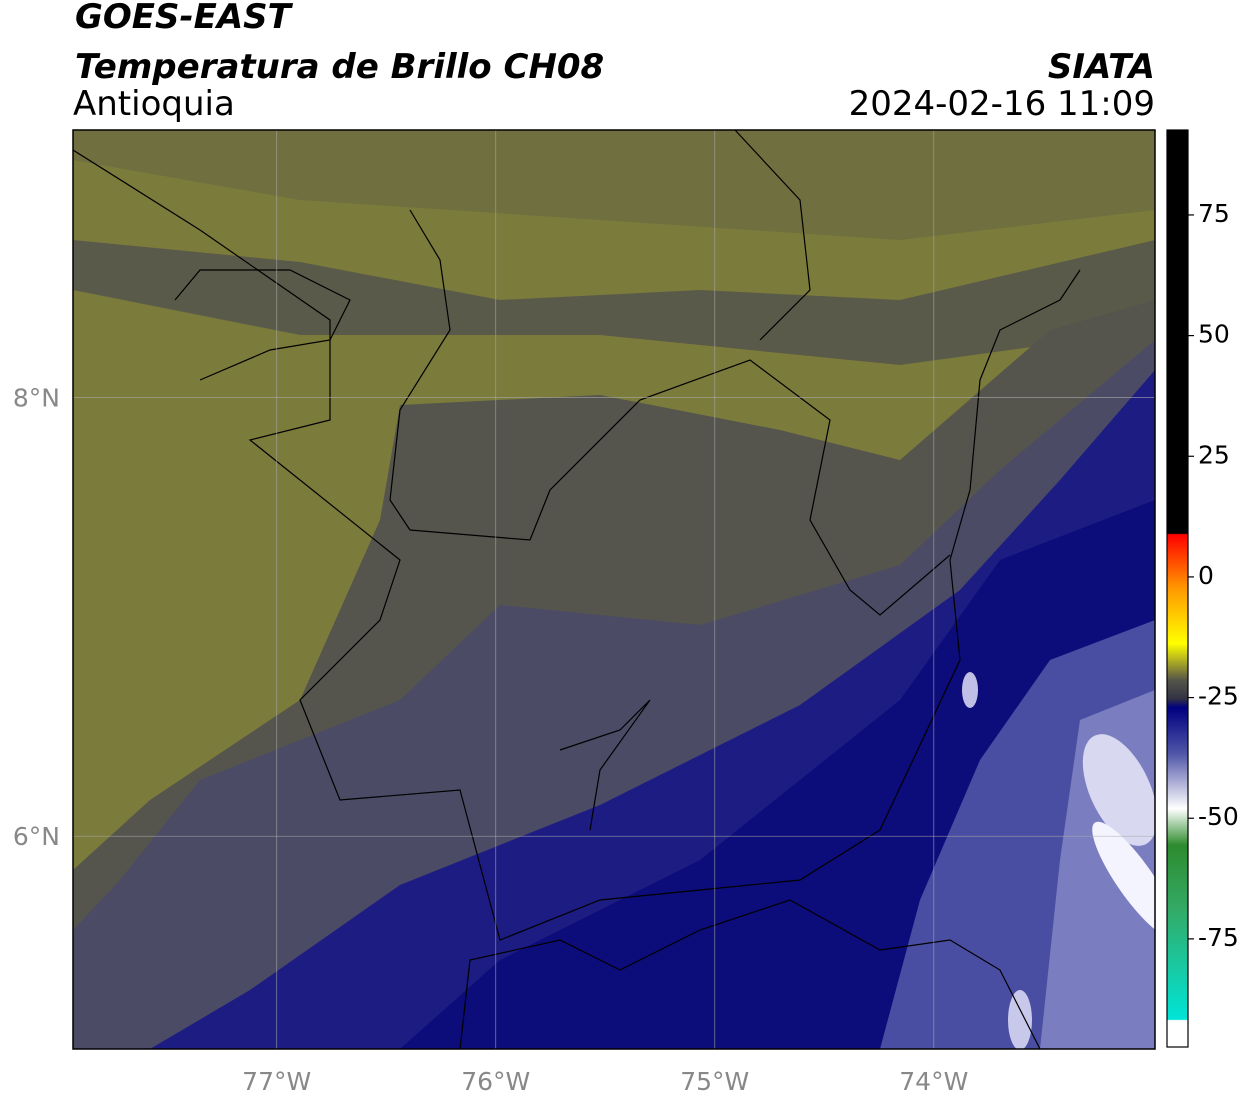 Image resolution: width=1252 pixels, height=1099 pixels. I want to click on colorbar-label: 50, so click(1214, 334).